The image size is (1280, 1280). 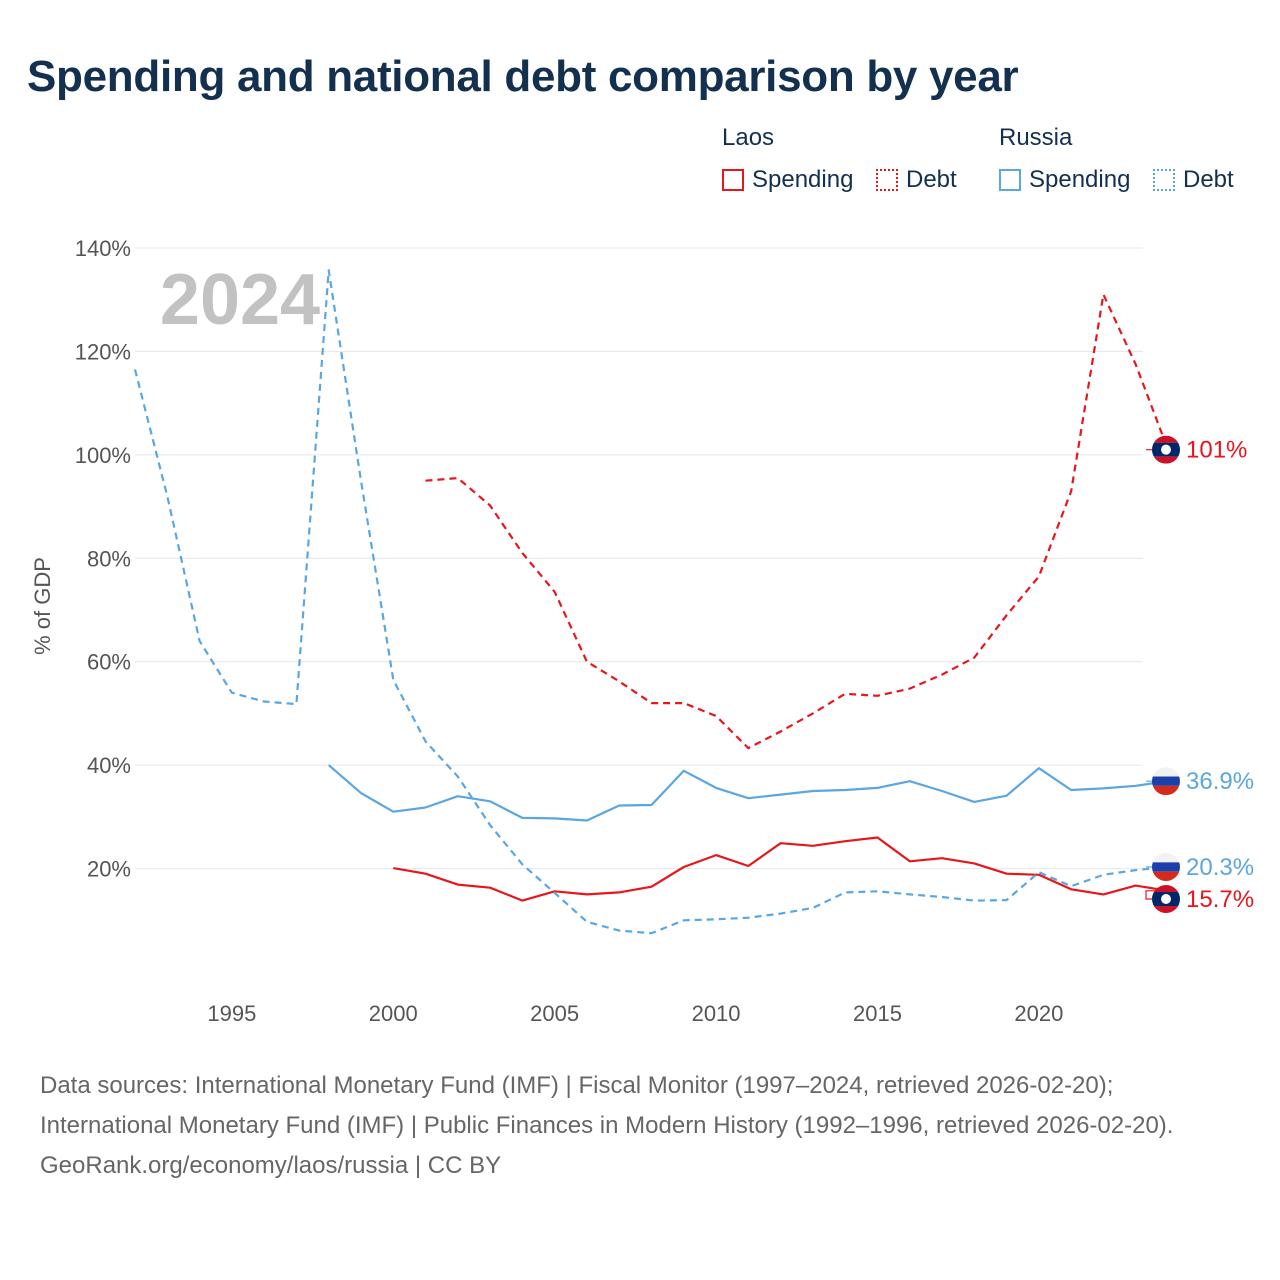 What do you see at coordinates (1164, 180) in the screenshot?
I see `legend-swatch-russia-debt` at bounding box center [1164, 180].